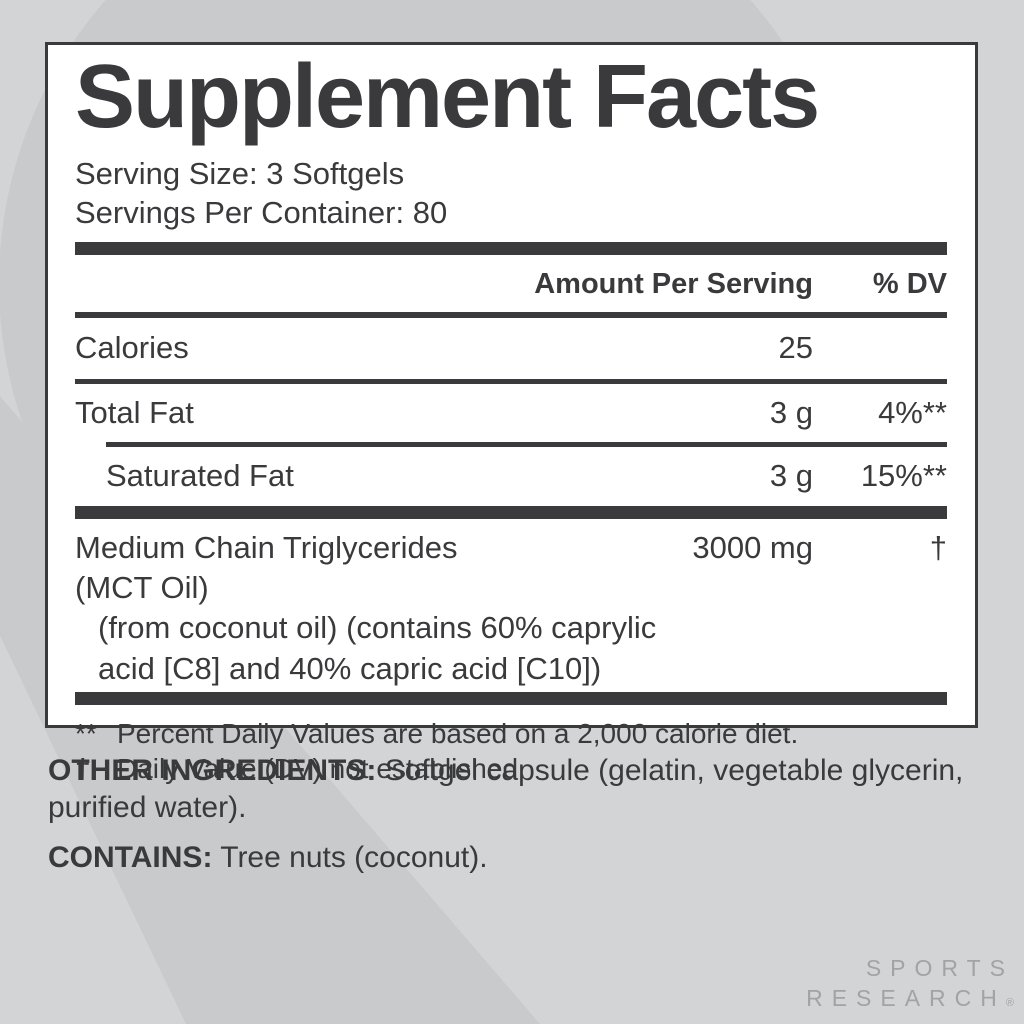  I want to click on row-name: Saturated Fat, so click(200, 475).